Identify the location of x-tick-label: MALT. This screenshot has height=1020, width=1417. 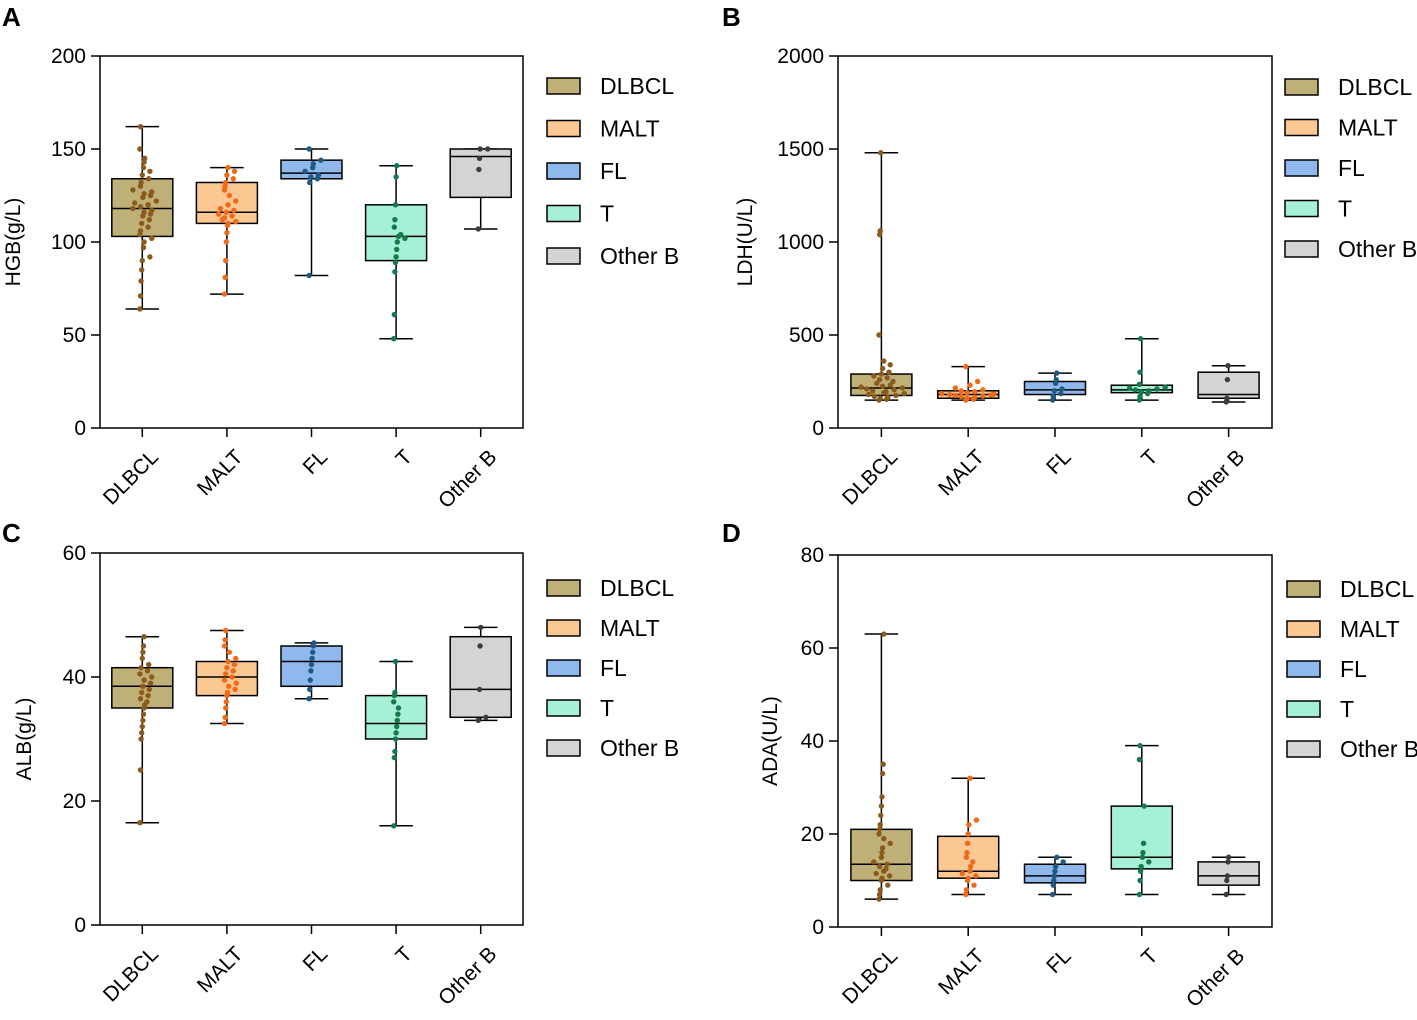
(220, 969).